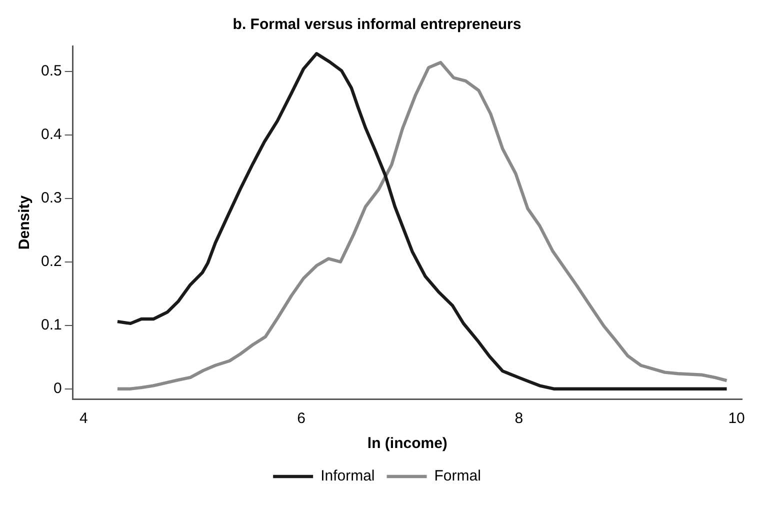 This screenshot has height=506, width=762. I want to click on y-tick-label: 0.2, so click(51, 261).